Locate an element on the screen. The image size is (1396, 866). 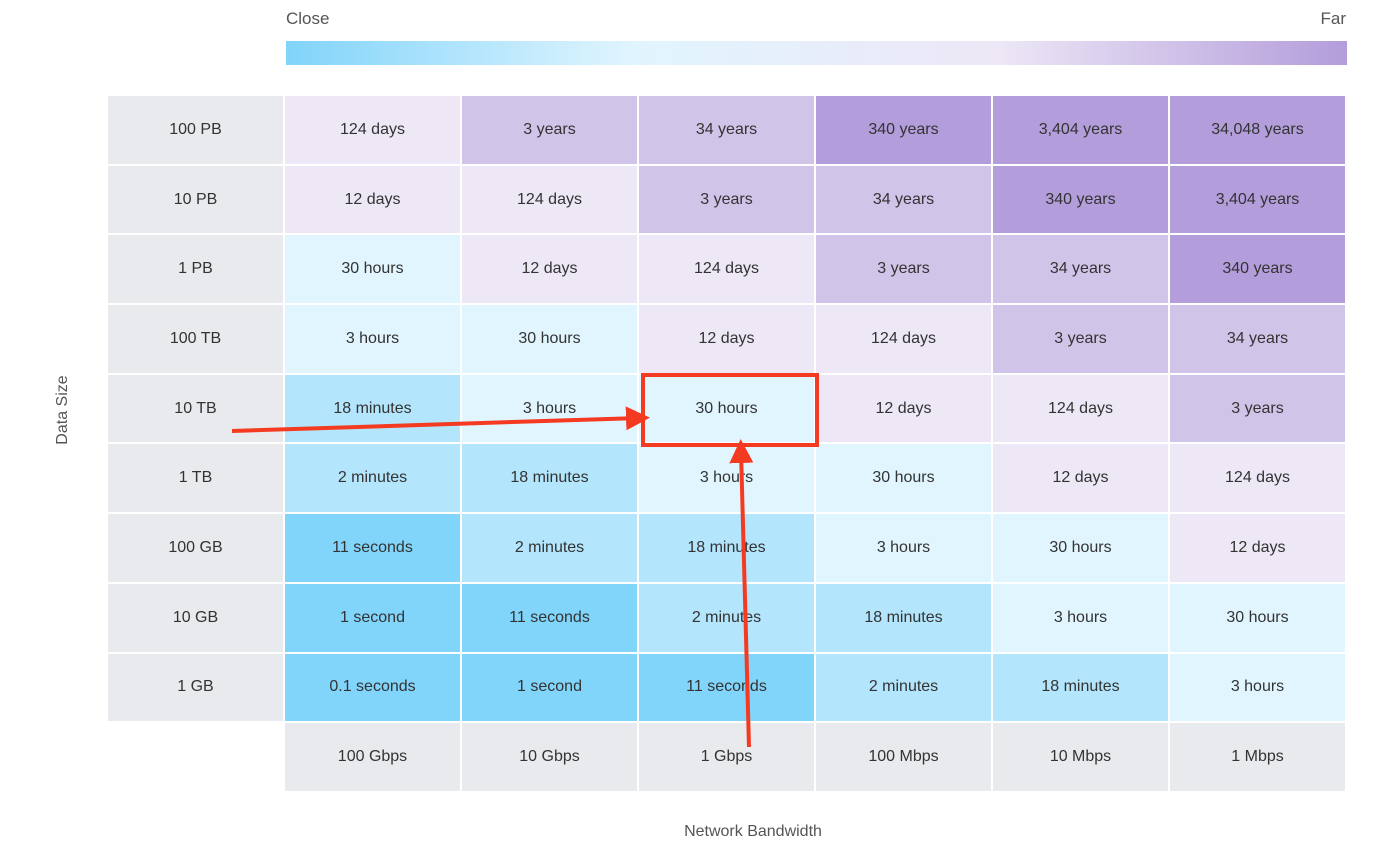
row-label: 1 PB is located at coordinates (196, 270).